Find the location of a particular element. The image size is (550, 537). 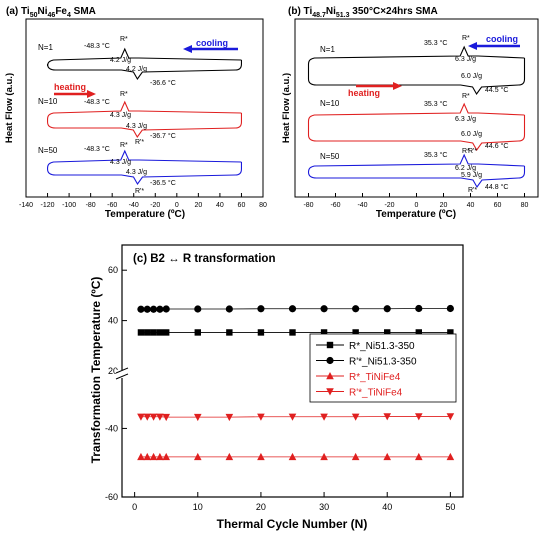

panel-c-ylabel: Transformation Temperature (ºC) is located at coordinates (96, 370).